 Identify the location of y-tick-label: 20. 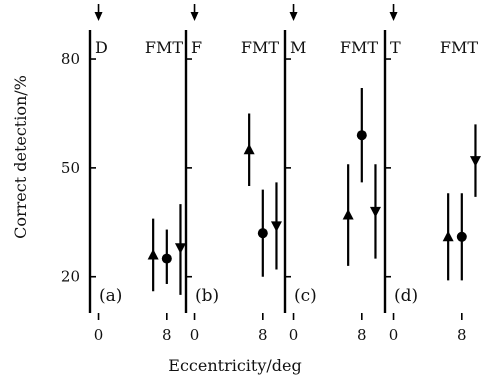
(70, 277).